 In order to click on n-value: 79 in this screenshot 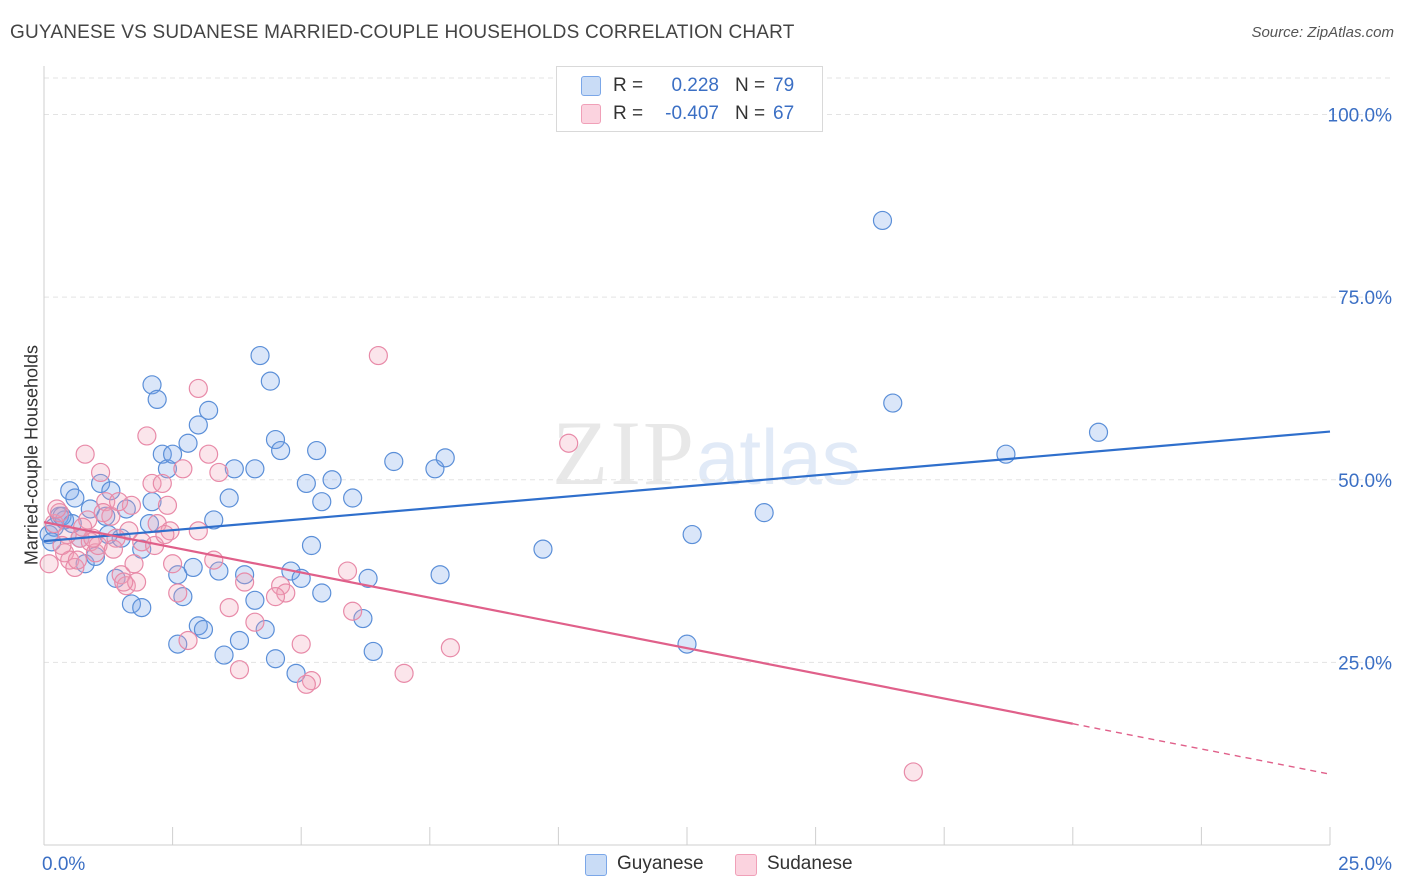, I will do `click(784, 85)`.